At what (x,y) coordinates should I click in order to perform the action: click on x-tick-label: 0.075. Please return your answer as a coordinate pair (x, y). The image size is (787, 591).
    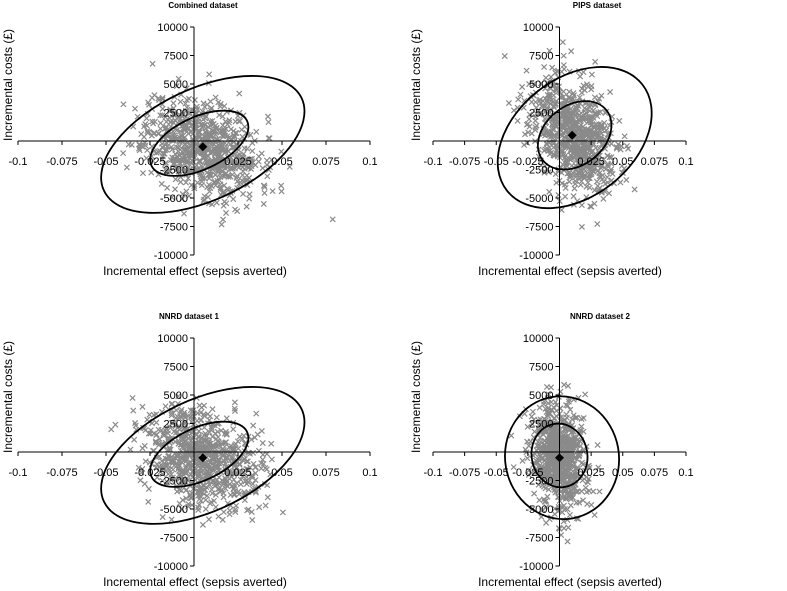
    Looking at the image, I should click on (326, 162).